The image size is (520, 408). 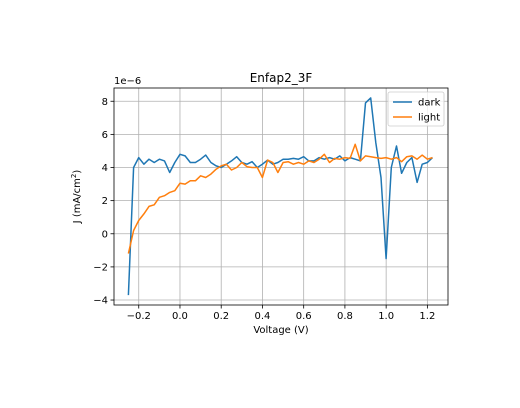 I want to click on y-tick-label: 2, so click(x=105, y=201).